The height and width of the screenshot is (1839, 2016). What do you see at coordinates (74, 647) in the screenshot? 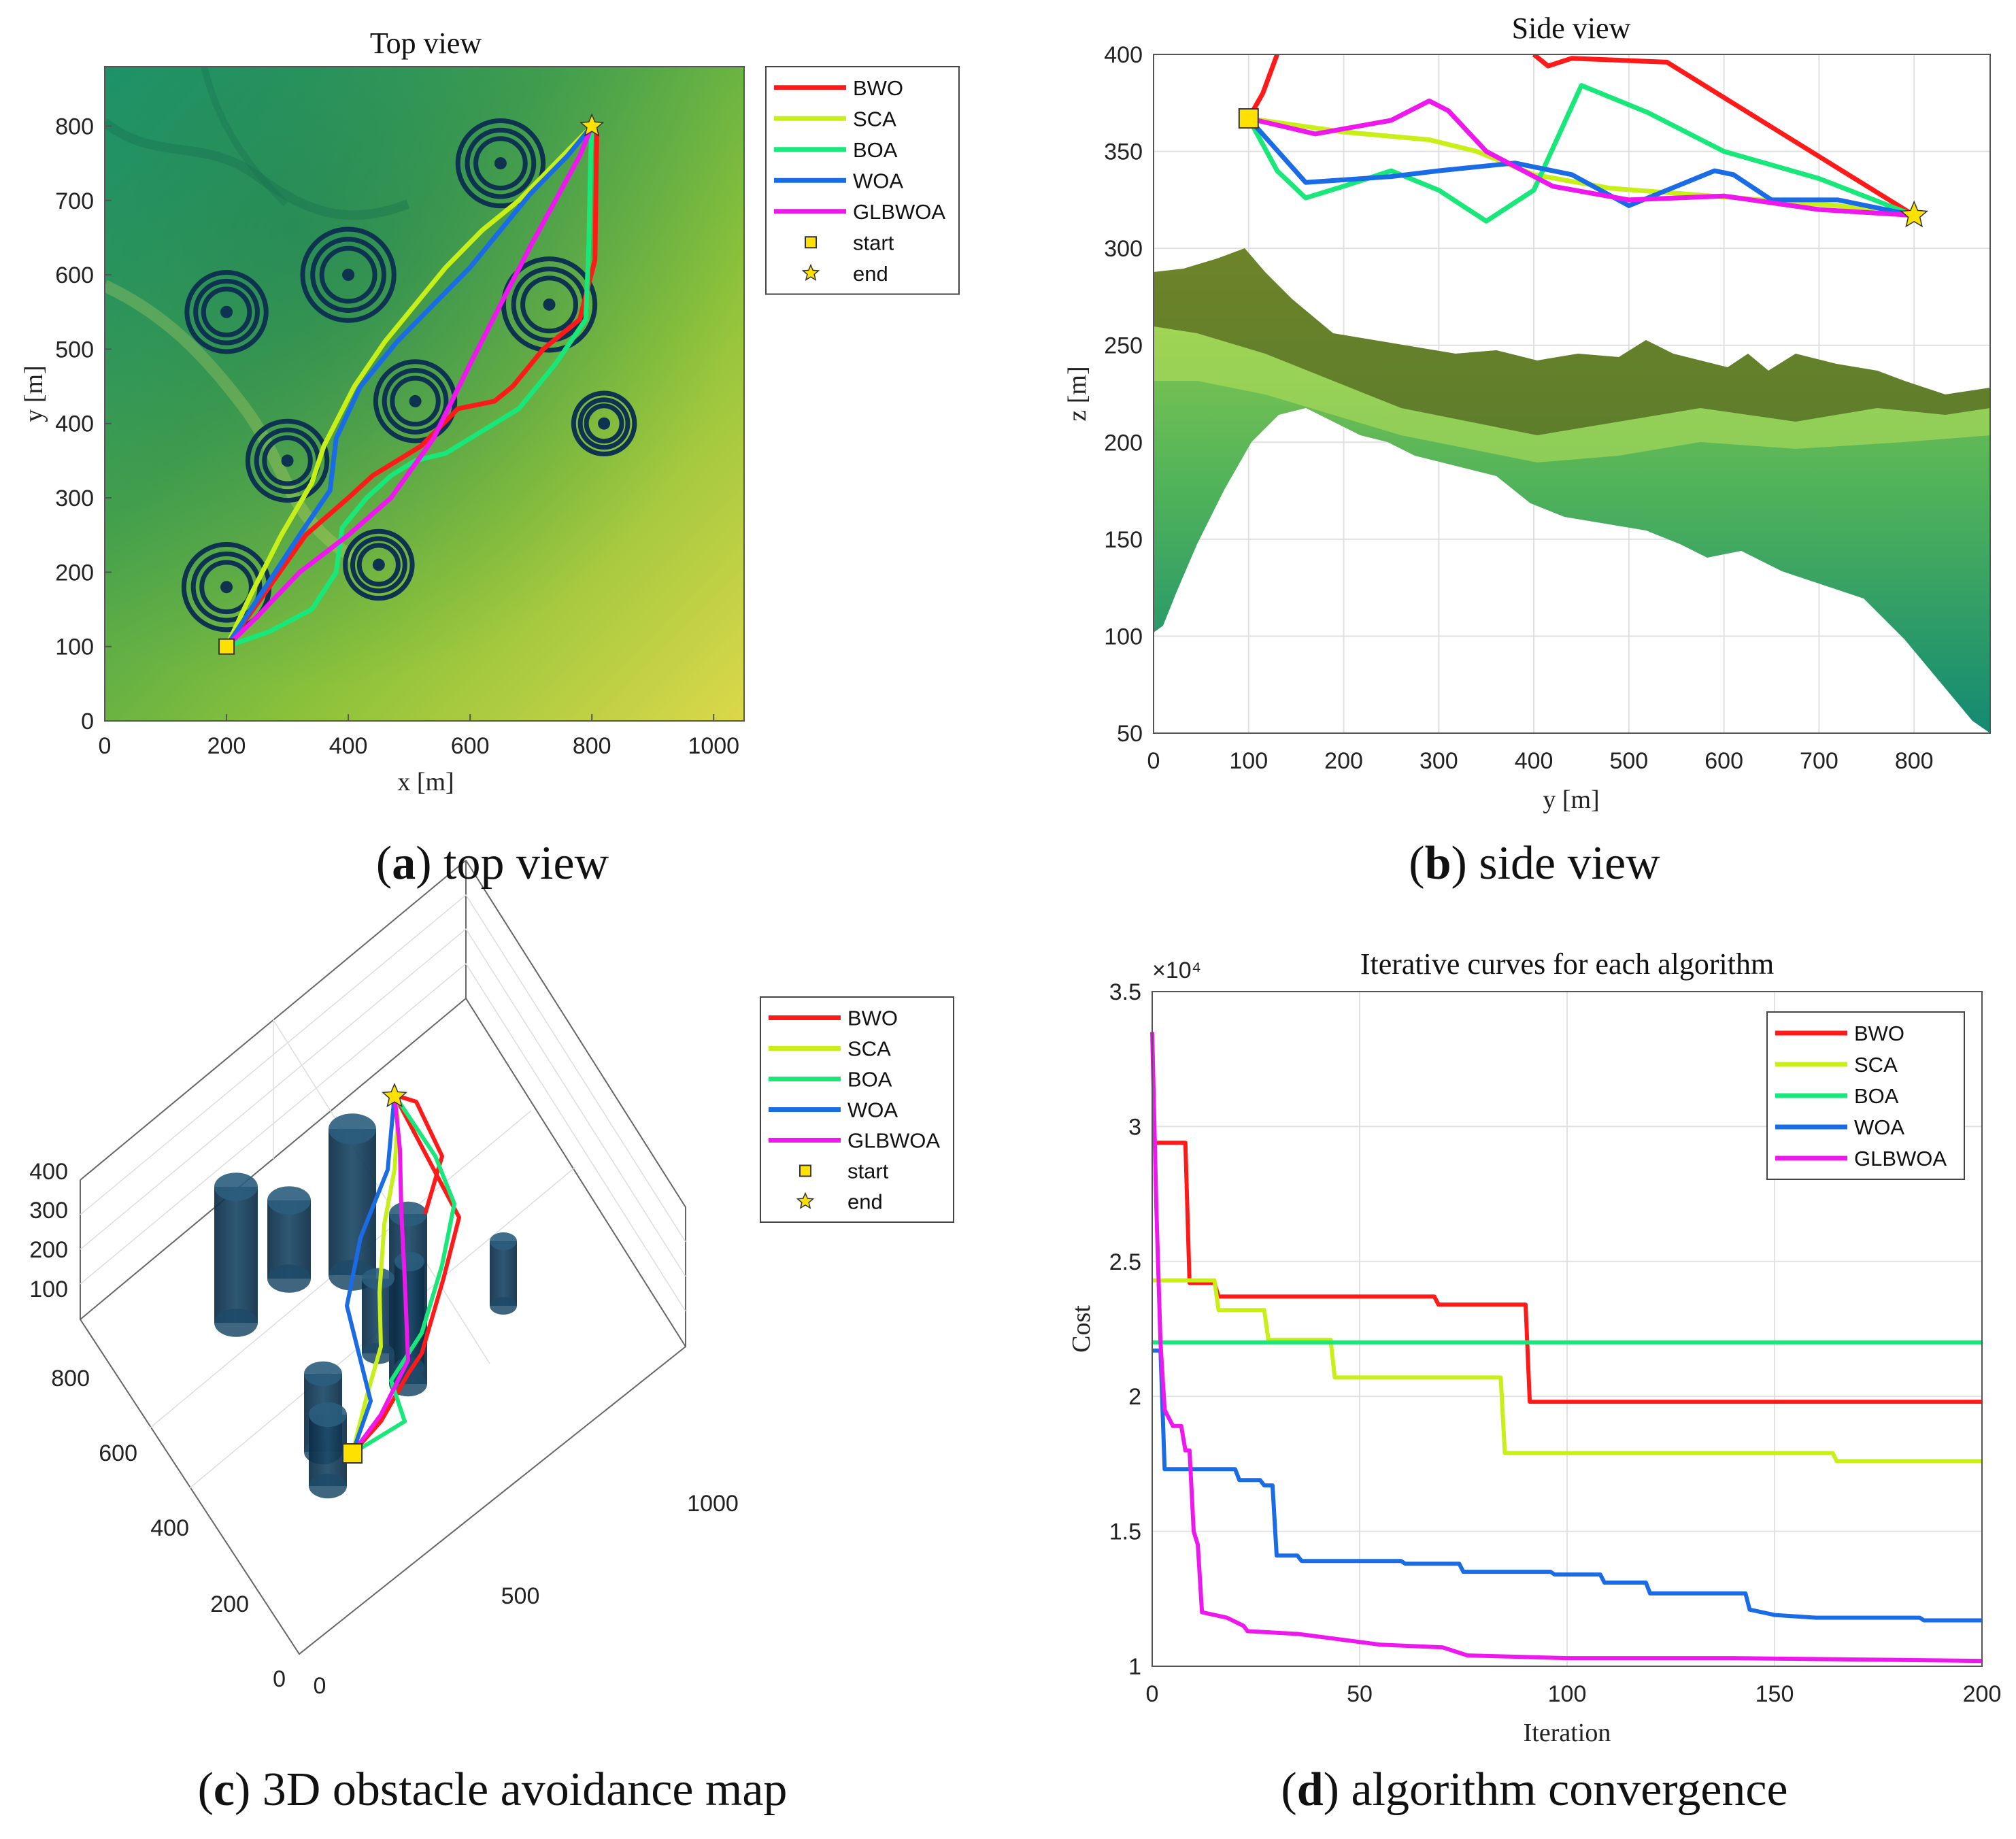
I see `y-tick-label: 100` at bounding box center [74, 647].